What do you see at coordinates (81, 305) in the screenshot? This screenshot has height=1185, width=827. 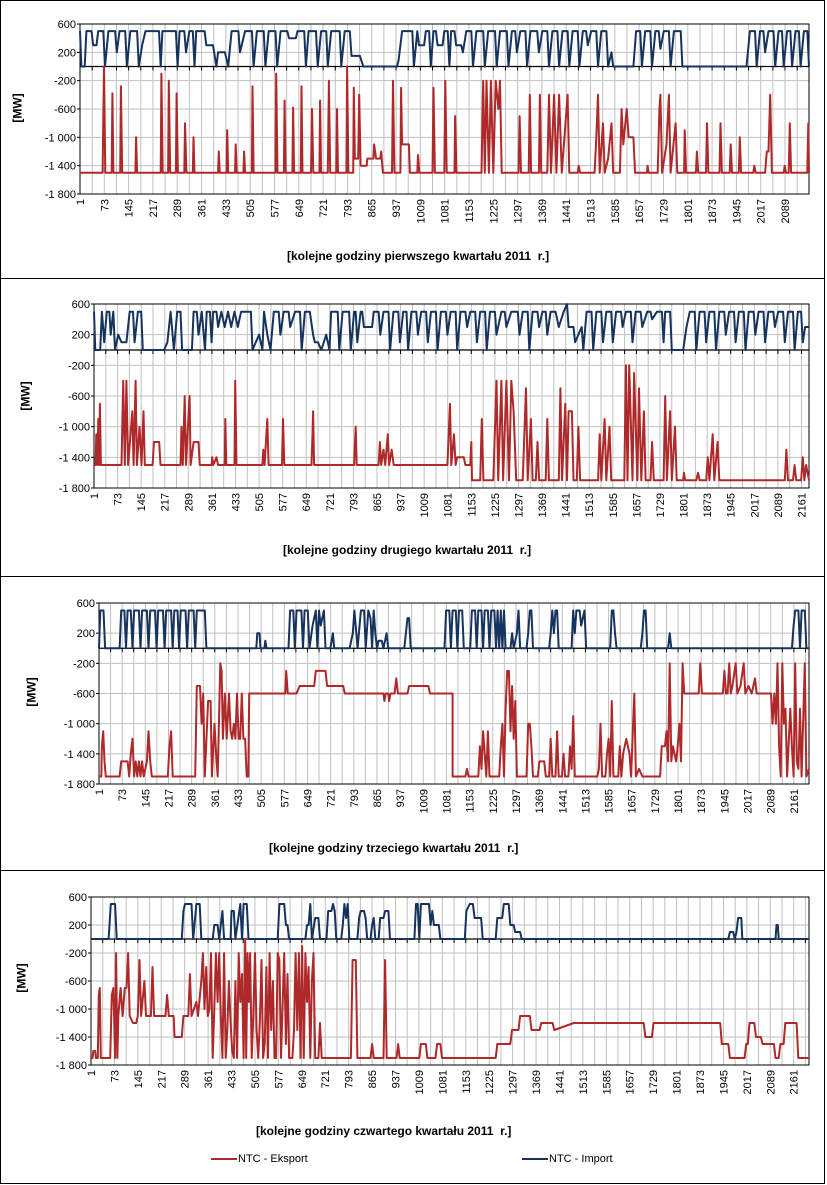 I see `y-tick-label: 600` at bounding box center [81, 305].